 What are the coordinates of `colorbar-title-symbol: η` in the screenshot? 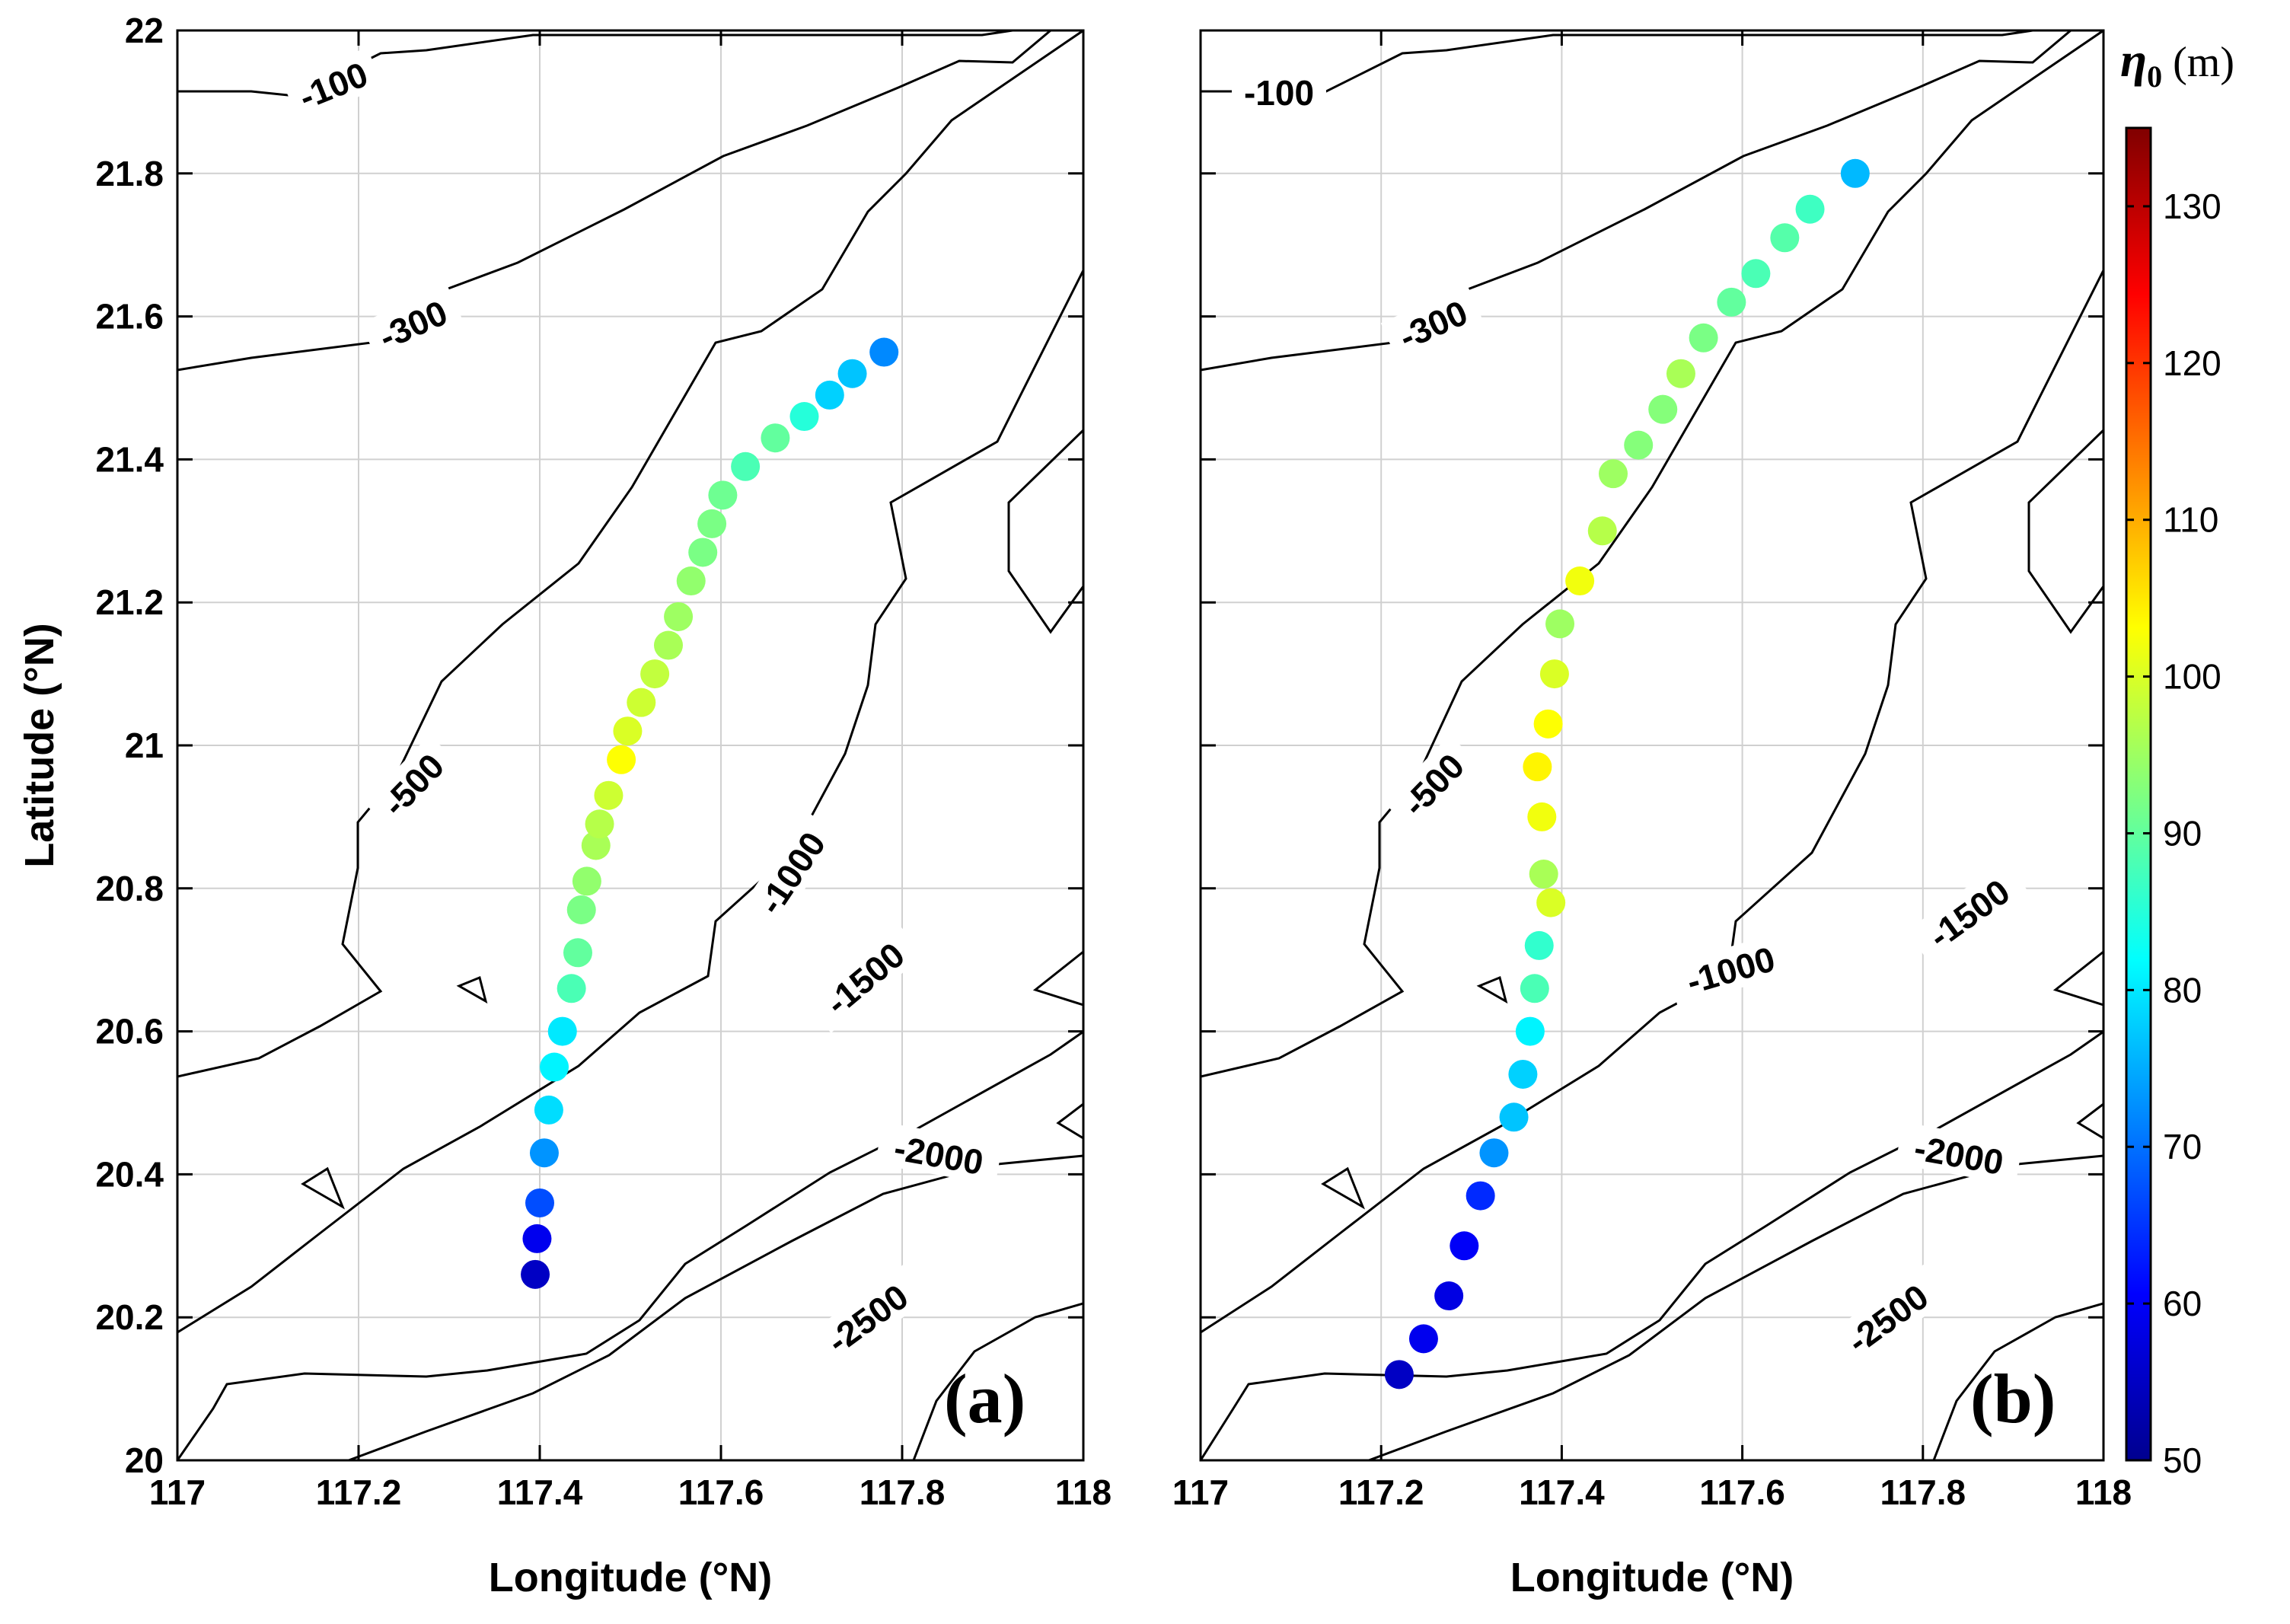 It's located at (2133, 60).